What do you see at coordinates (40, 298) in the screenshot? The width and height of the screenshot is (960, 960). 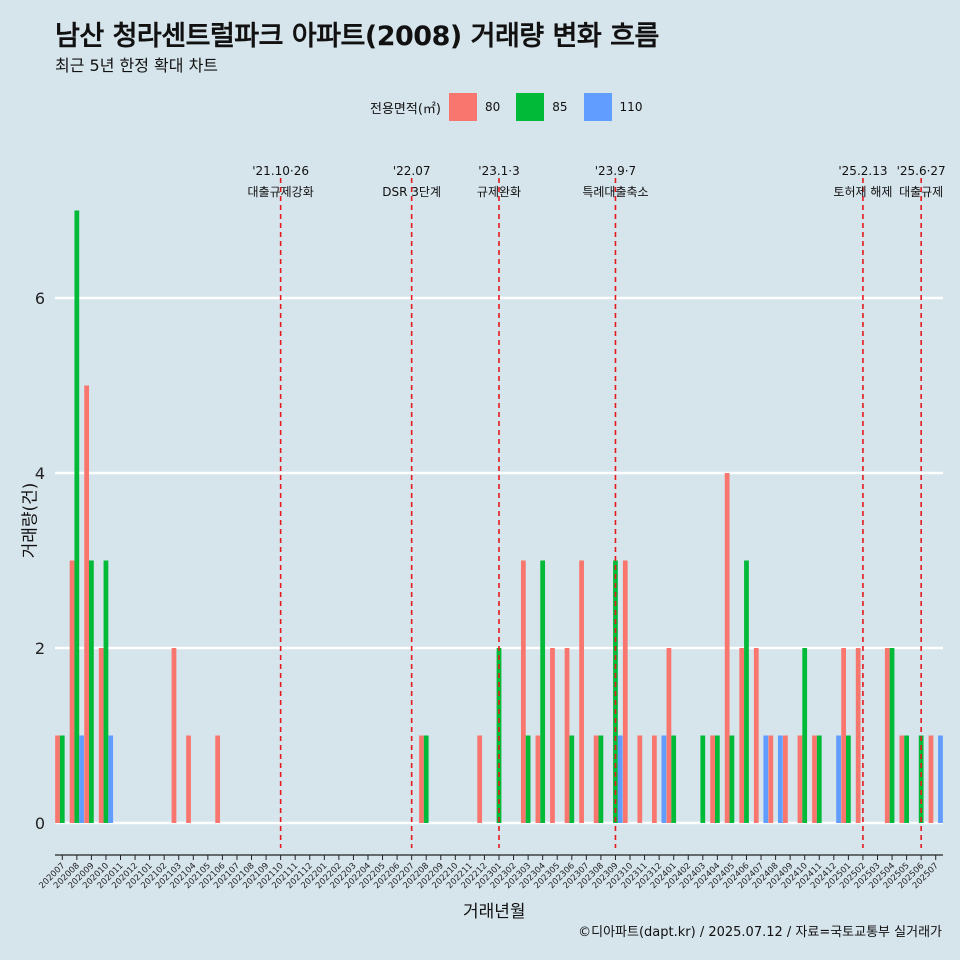 I see `y-tick-label: 6` at bounding box center [40, 298].